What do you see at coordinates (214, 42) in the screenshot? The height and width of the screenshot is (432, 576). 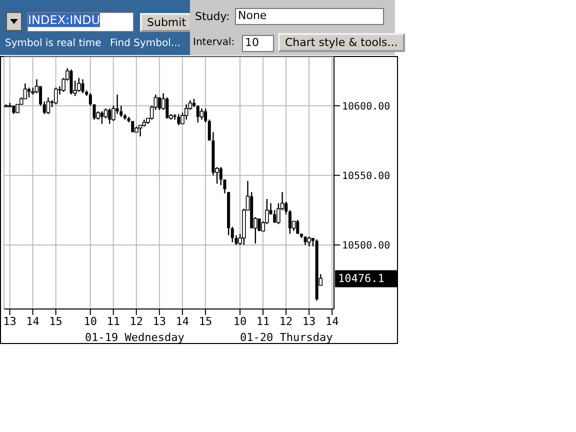 I see `text: Interval:` at bounding box center [214, 42].